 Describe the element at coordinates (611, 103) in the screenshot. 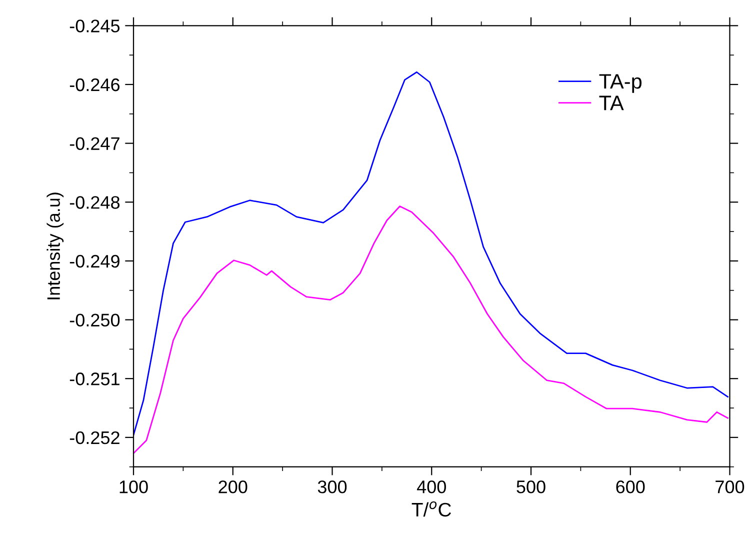

I see `legend-label: TA` at that location.